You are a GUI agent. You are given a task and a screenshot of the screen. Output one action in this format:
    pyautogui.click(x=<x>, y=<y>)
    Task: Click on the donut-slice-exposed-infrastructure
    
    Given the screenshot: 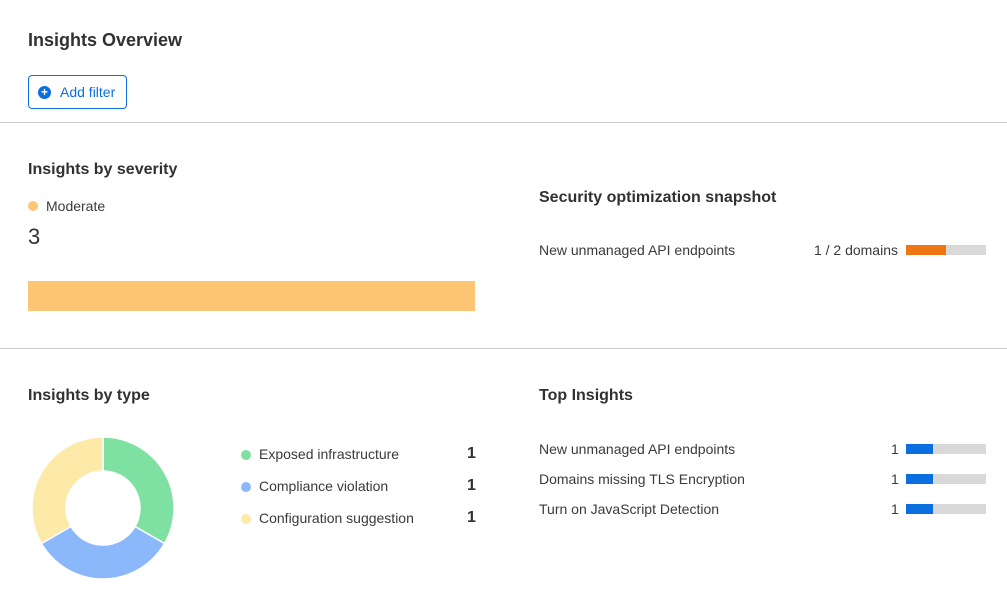 What is the action you would take?
    pyautogui.click(x=138, y=490)
    